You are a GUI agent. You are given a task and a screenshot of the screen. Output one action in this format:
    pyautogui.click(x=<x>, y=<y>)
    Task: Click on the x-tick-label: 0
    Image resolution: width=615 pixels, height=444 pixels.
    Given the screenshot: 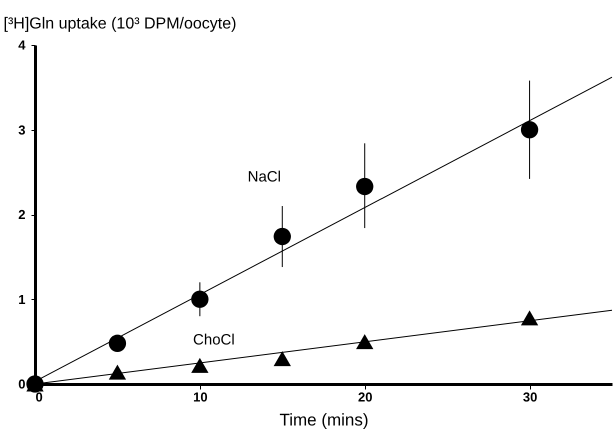 What is the action you would take?
    pyautogui.click(x=39, y=397)
    